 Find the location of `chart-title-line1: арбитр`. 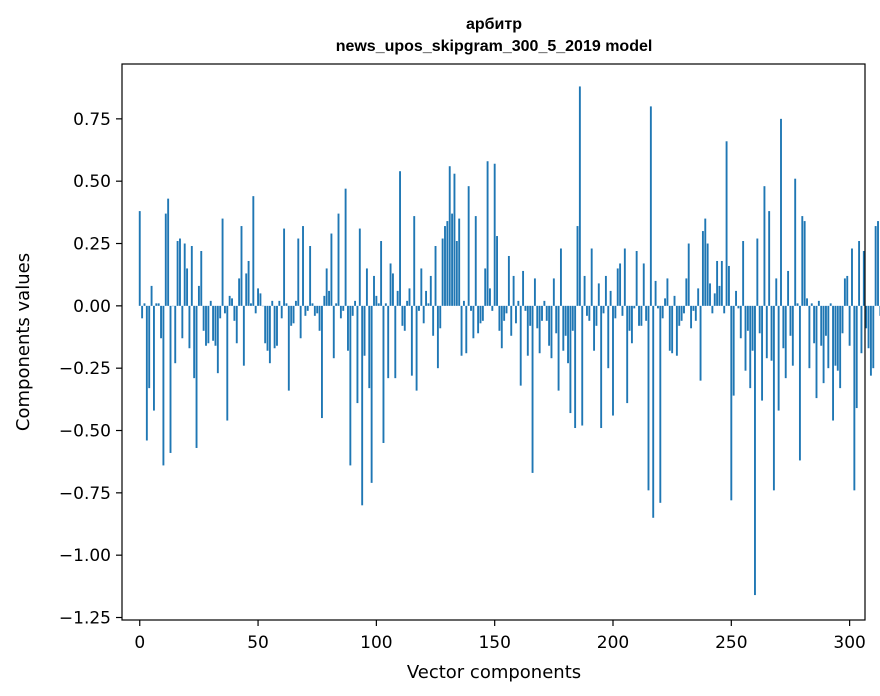

chart-title-line1: арбитр is located at coordinates (494, 24).